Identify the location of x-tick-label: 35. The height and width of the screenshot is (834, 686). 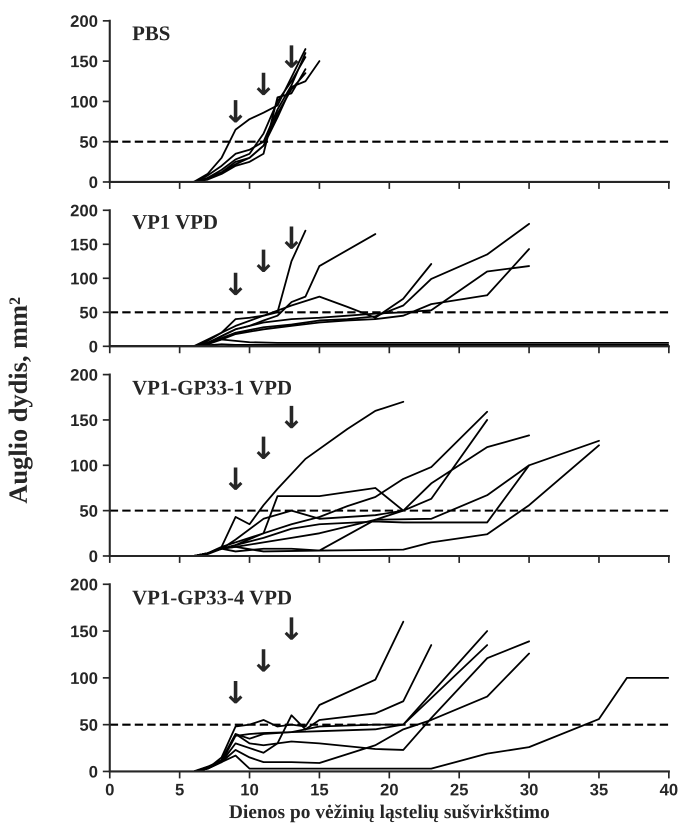
(599, 790).